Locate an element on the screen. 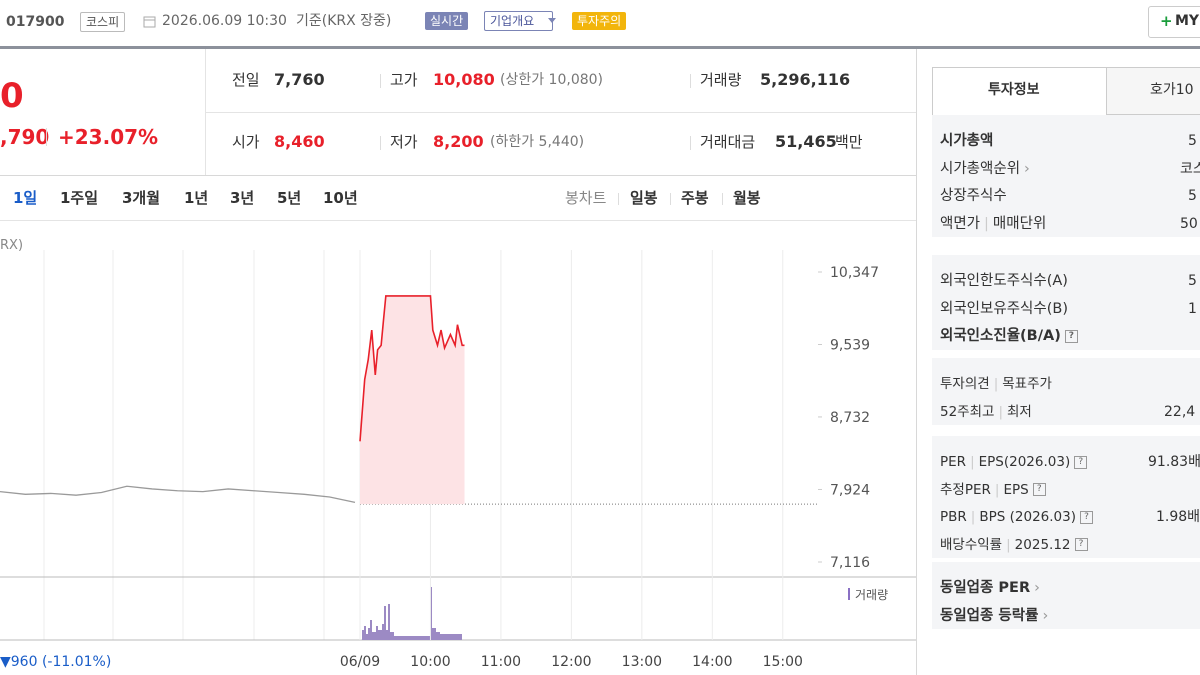 Image resolution: width=1200 pixels, height=675 pixels. period-tab: 10년 is located at coordinates (340, 198).